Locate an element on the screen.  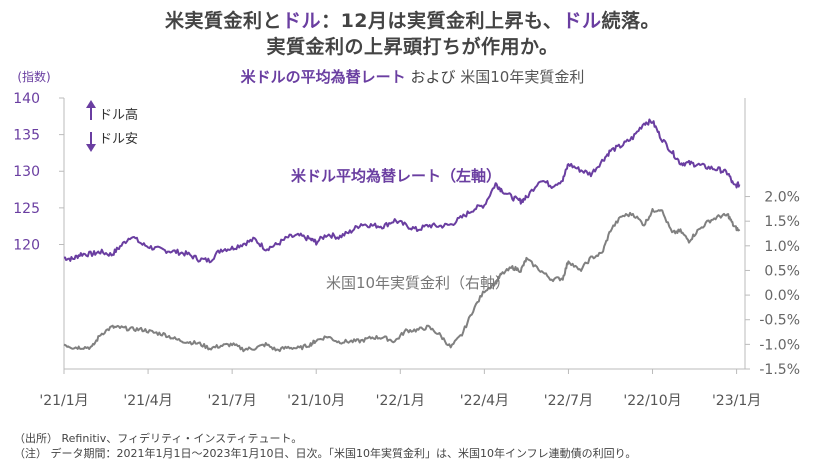
headline-part-3: ：12月は実質金利上昇も、 is located at coordinates (442, 21).